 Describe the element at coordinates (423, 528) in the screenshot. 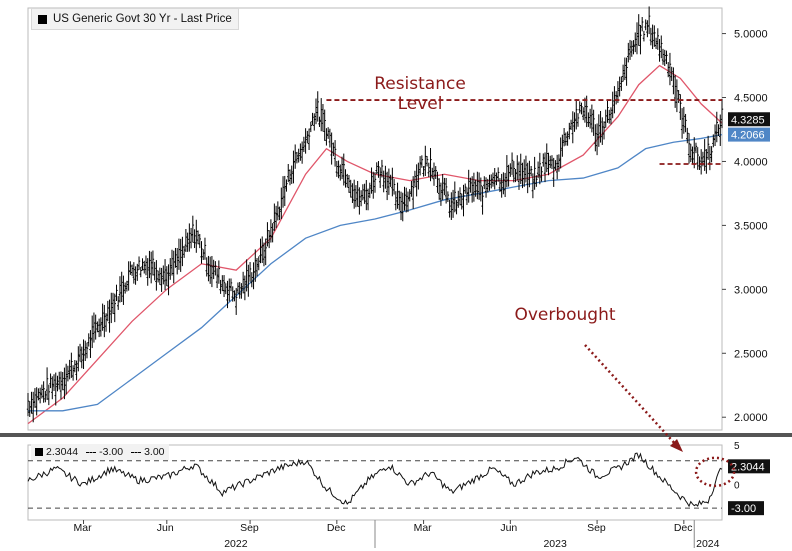

I see `x-month-label-4: Mar` at that location.